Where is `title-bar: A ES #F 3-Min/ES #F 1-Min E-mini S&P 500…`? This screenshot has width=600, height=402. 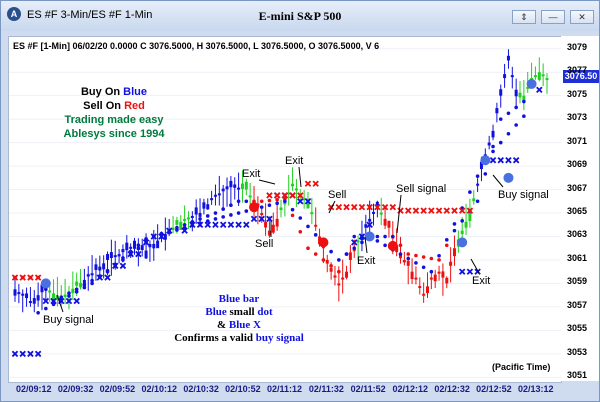
title-bar: A ES #F 3-Min/ES #F 1-Min E-mini S&P 500… is located at coordinates (300, 16).